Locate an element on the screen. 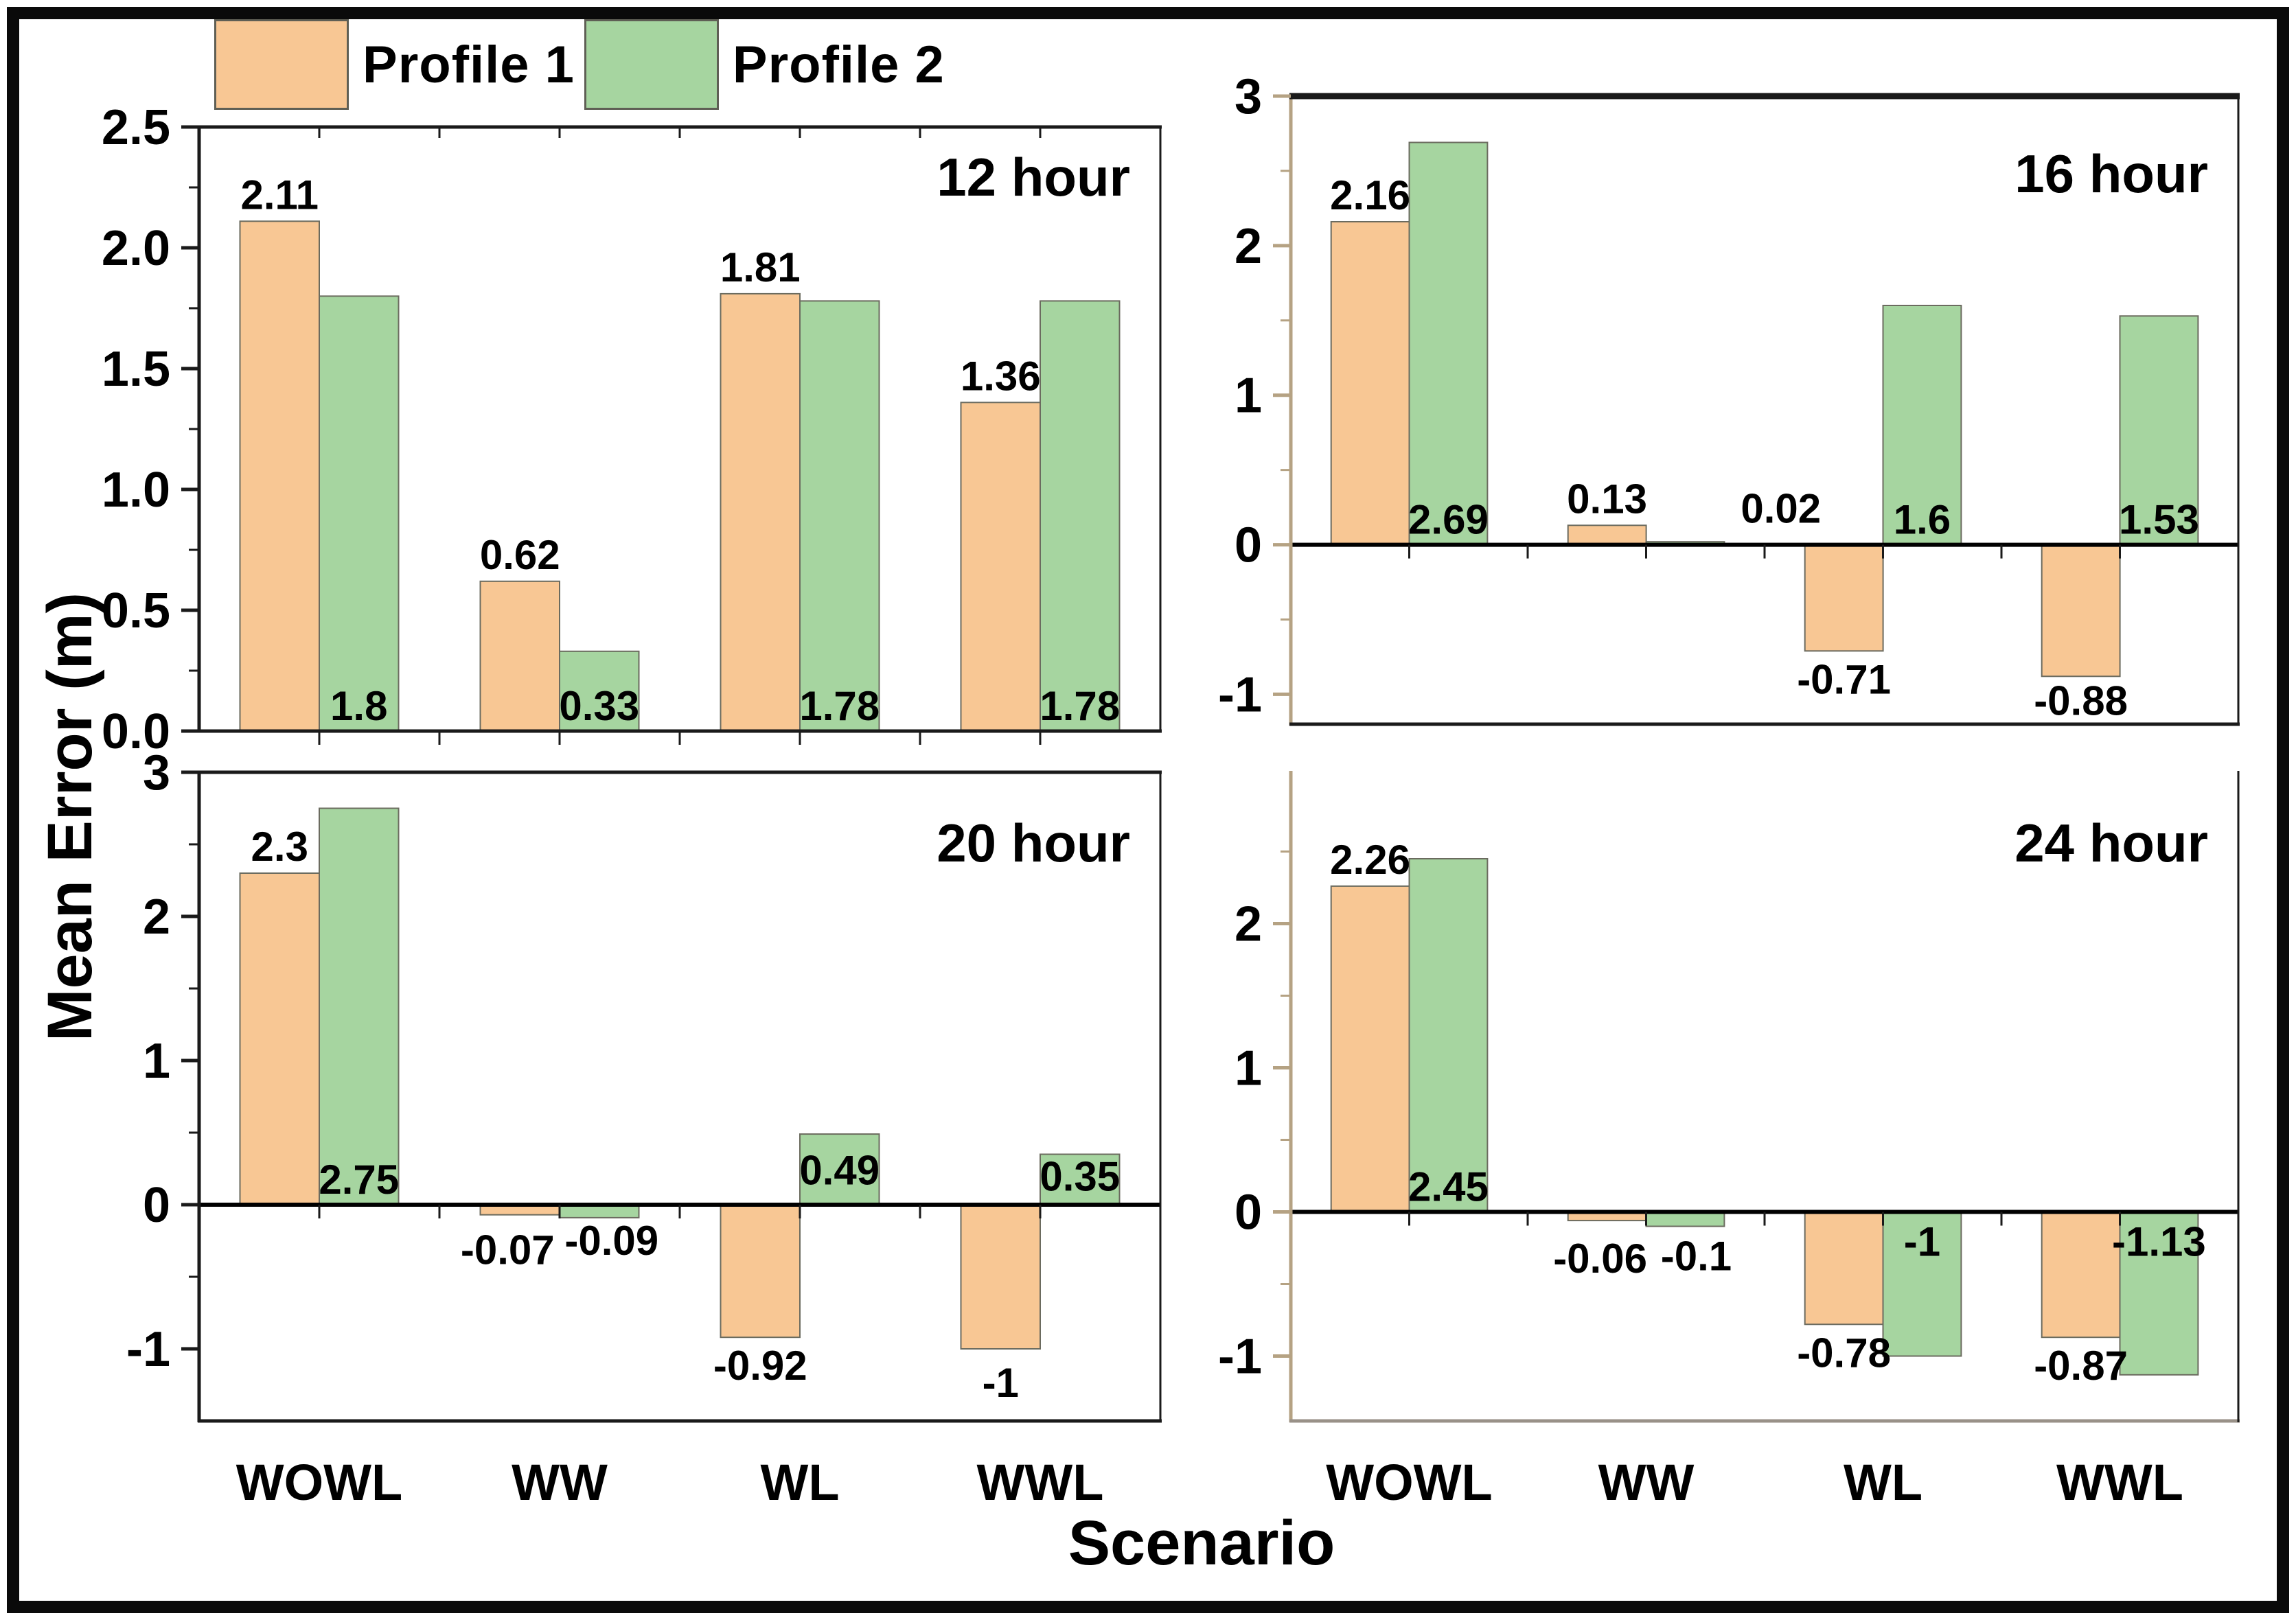 Image resolution: width=2296 pixels, height=1620 pixels. value-label-profile-2-wwl: 0.35 is located at coordinates (1080, 1176).